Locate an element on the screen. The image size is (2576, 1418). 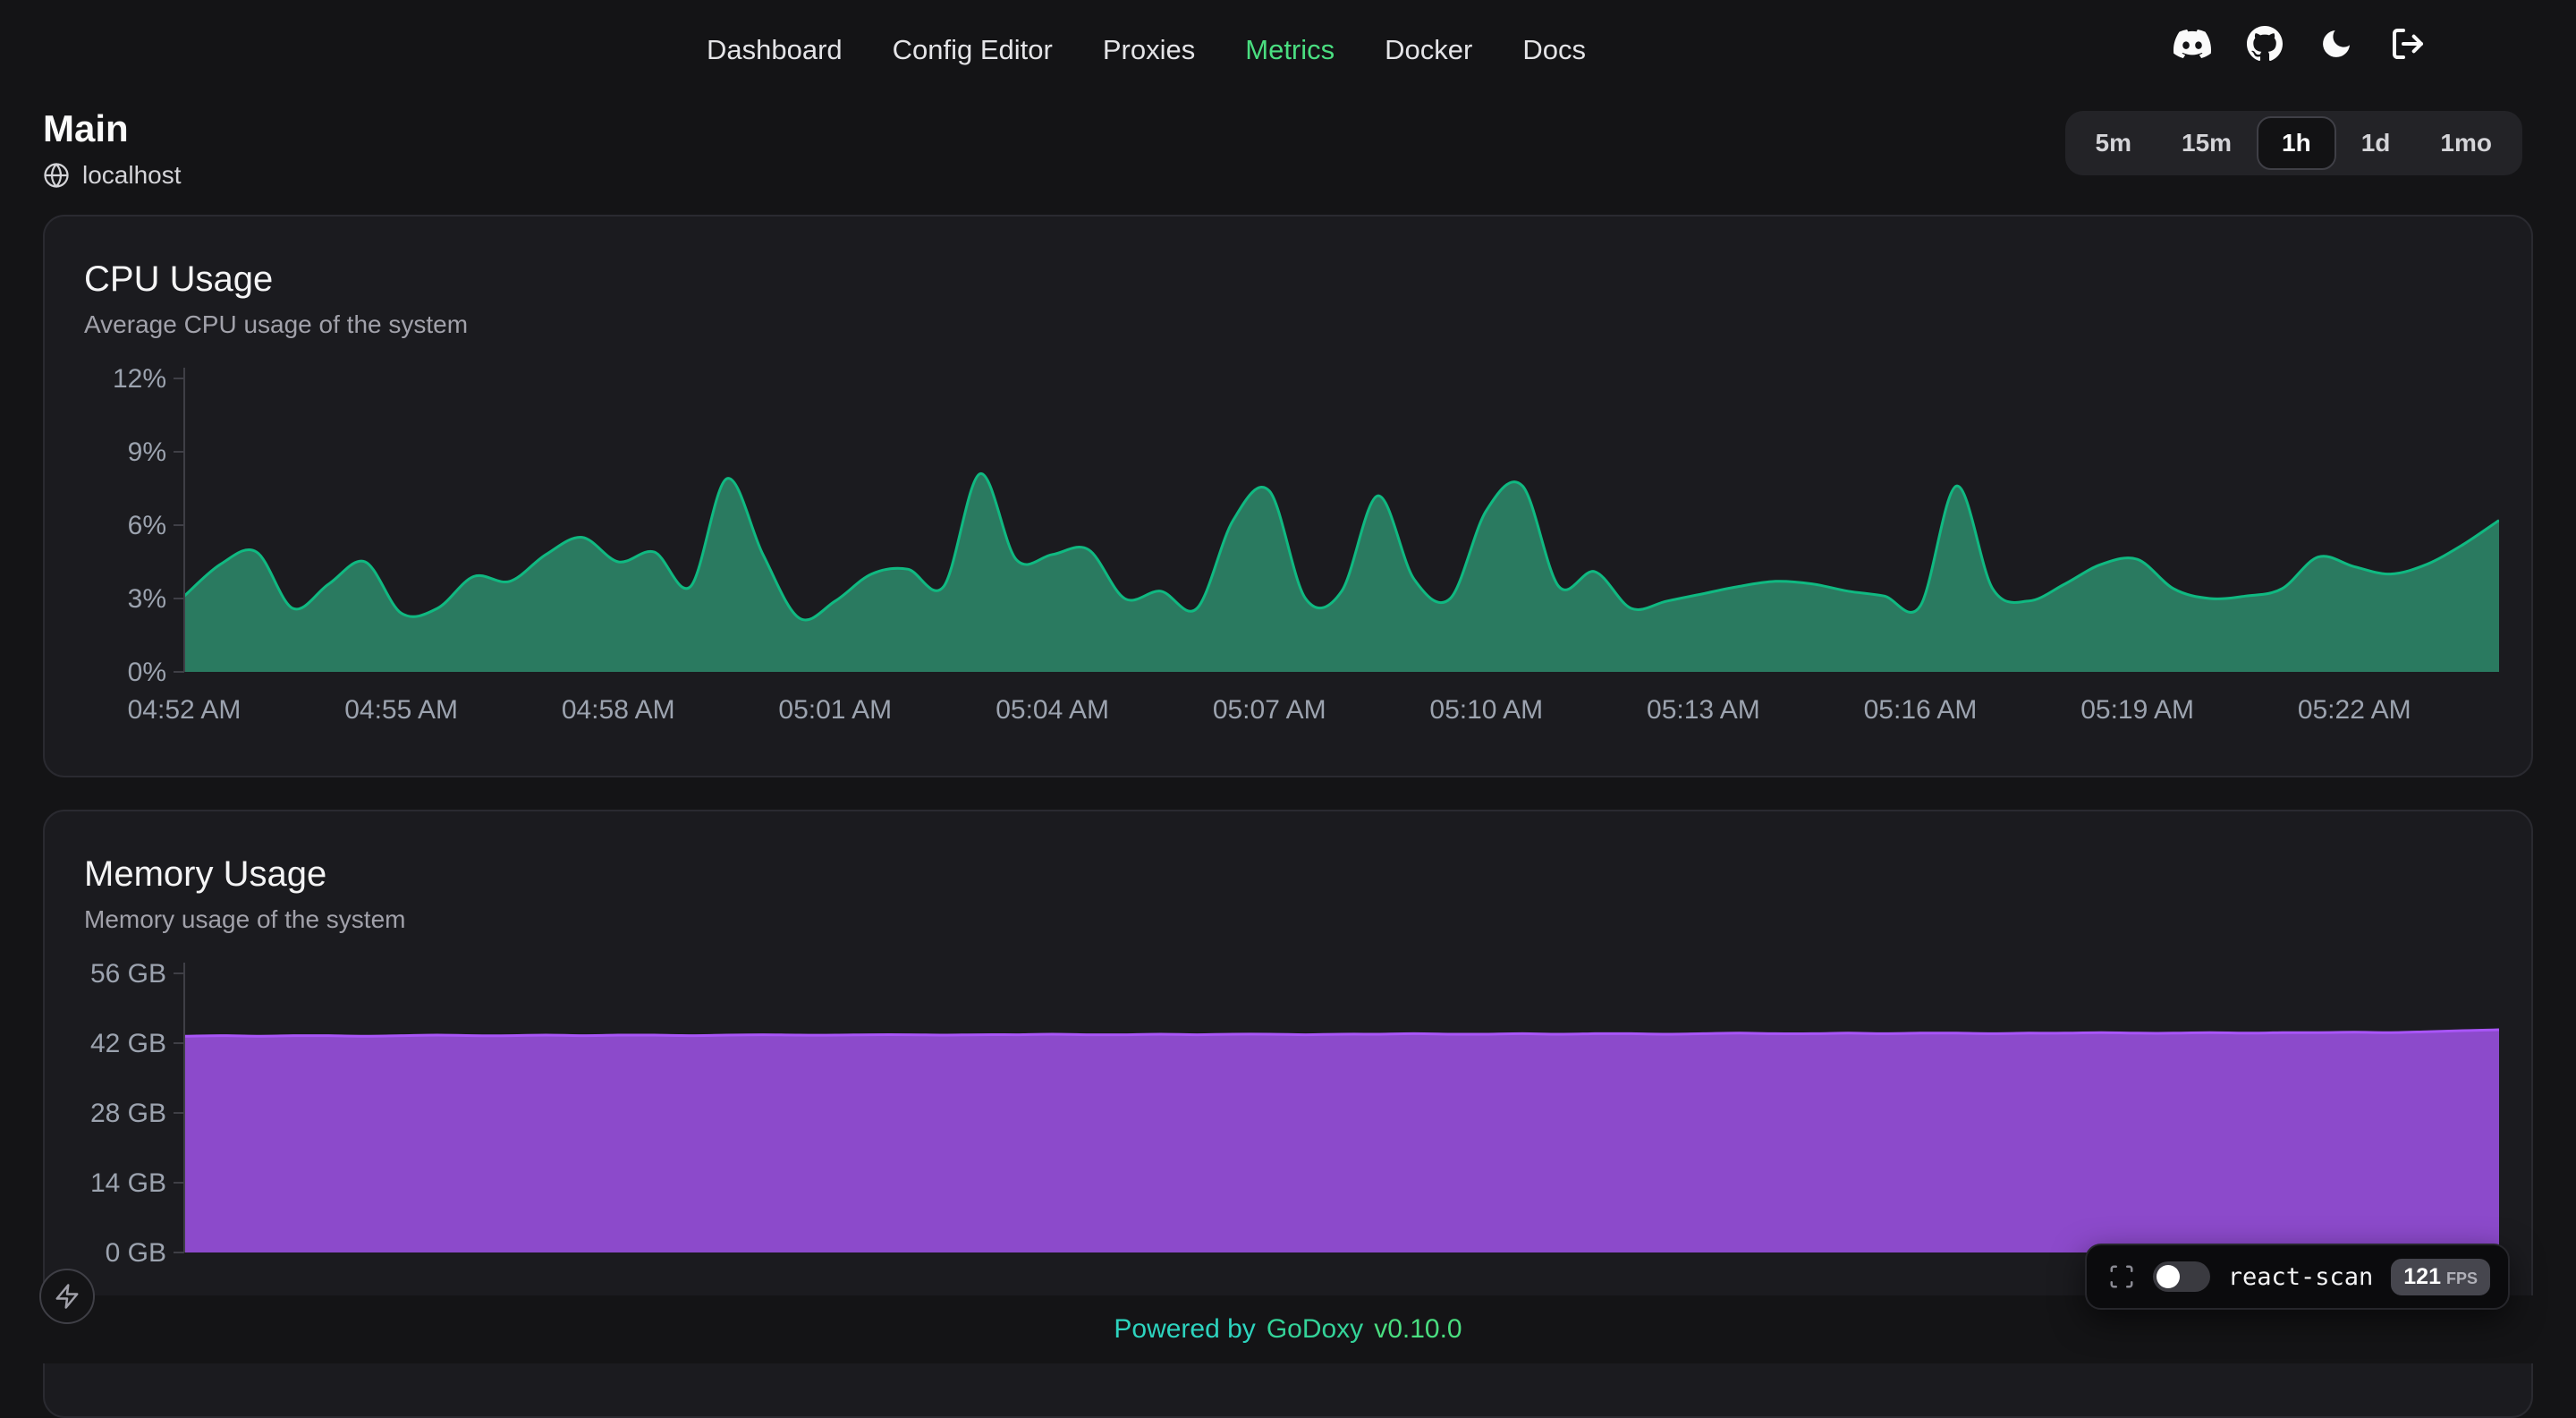
svg-text: 14 GB is located at coordinates (128, 1183).